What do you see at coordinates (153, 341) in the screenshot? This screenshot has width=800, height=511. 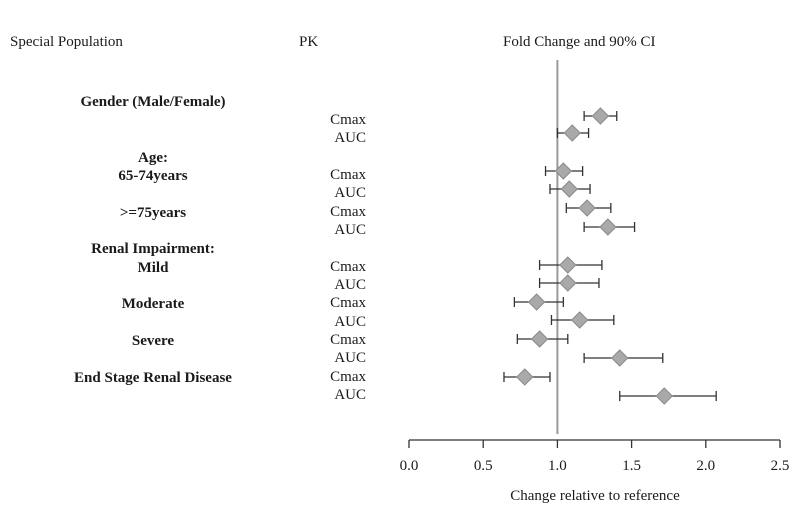 I see `group-label-severe: Severe` at bounding box center [153, 341].